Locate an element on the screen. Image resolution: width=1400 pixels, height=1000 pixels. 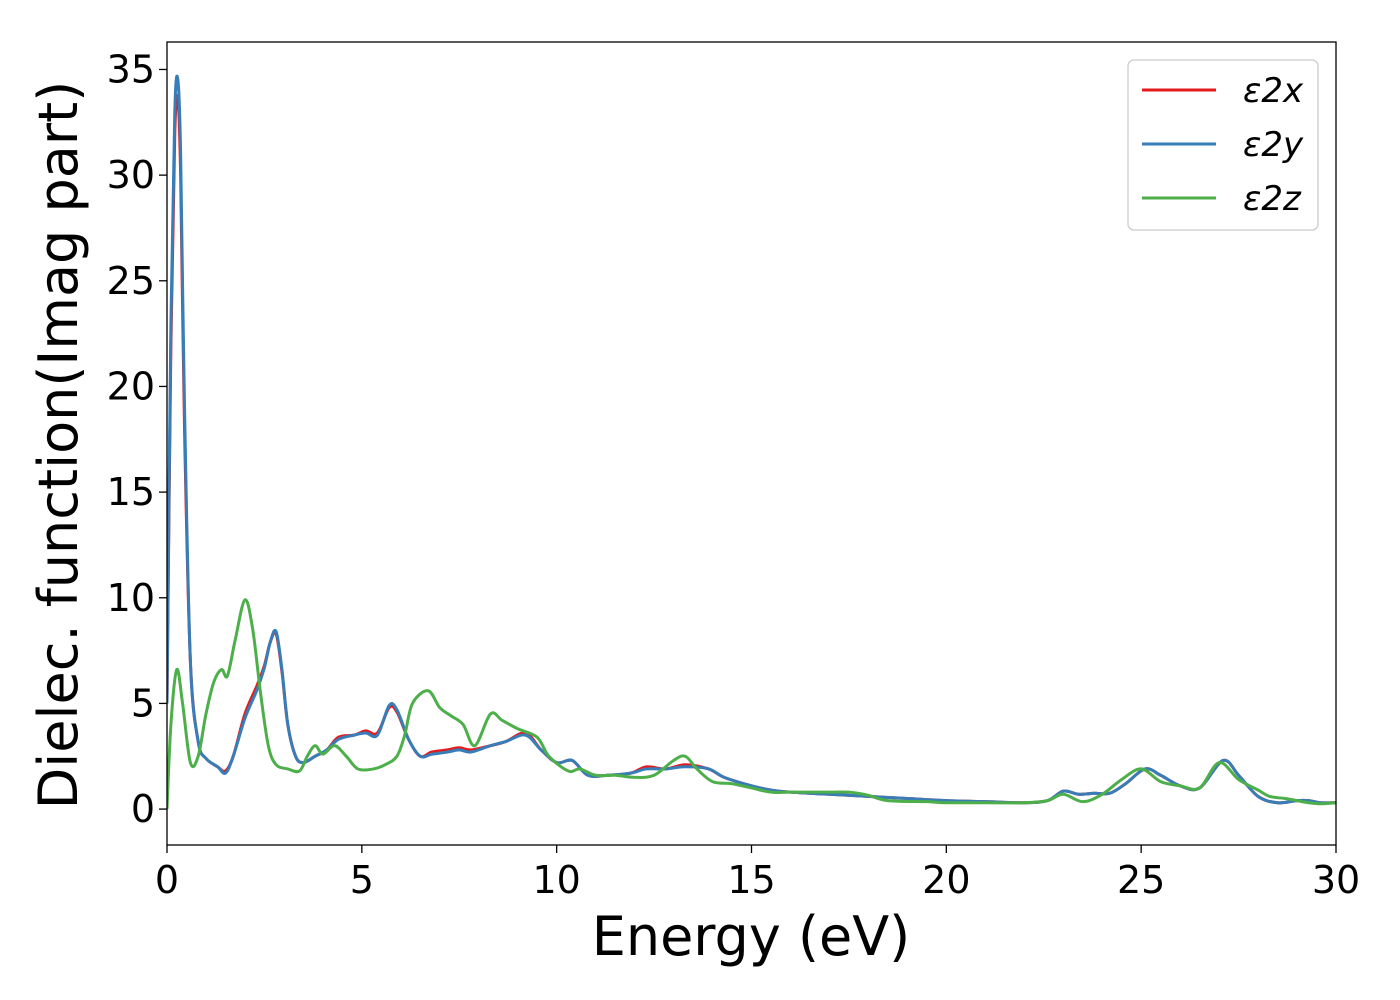
y-tick-label: 15 is located at coordinates (131, 492).